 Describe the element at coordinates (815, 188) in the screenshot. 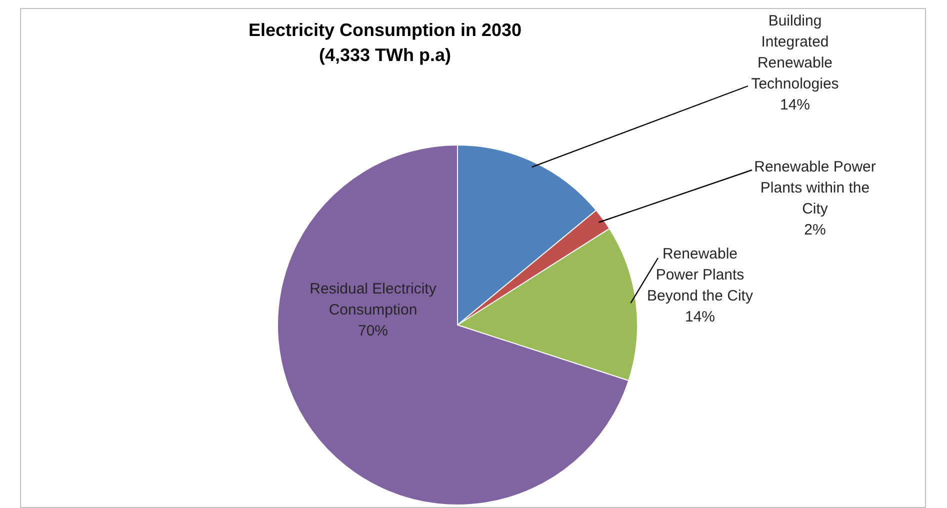

I see `slice-label: Renewable Power Plants within the City` at that location.